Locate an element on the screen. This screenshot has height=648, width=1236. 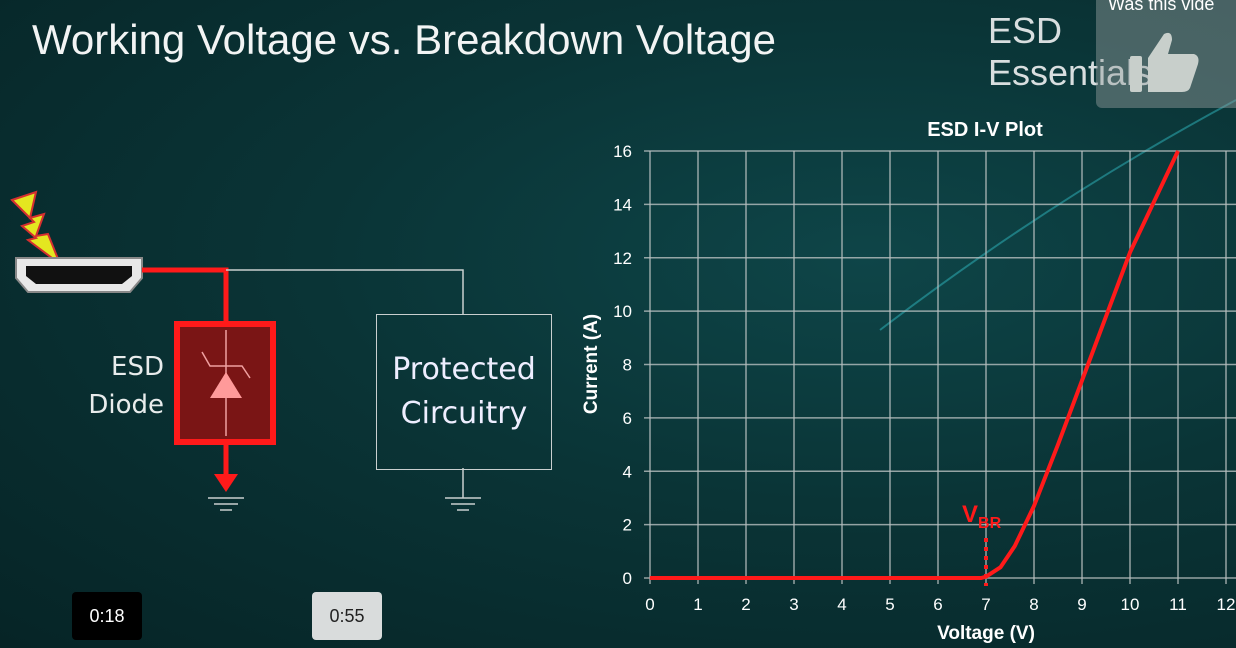
hdmi-connector-icon is located at coordinates (79, 275).